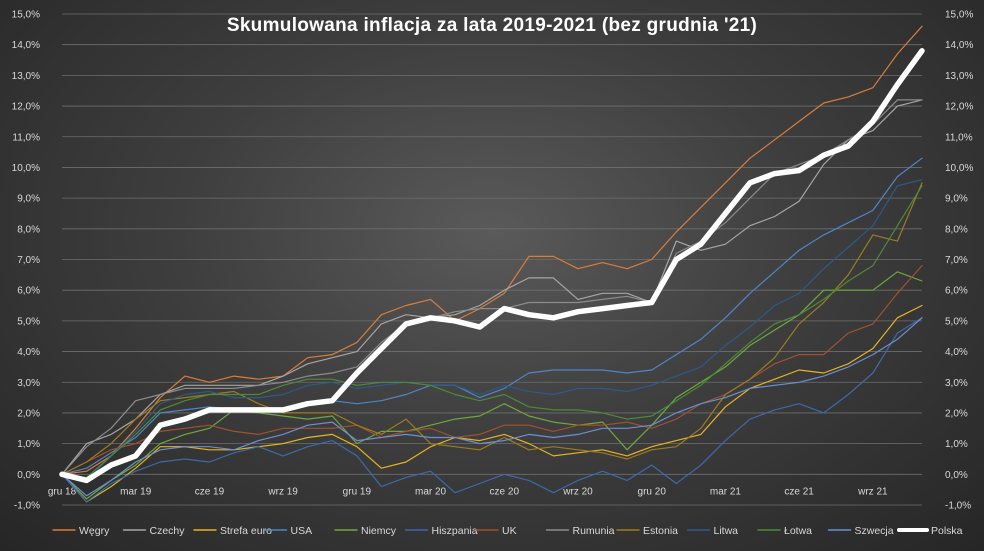 The height and width of the screenshot is (551, 984). I want to click on y-tick-label-left: 12,0%, so click(26, 107).